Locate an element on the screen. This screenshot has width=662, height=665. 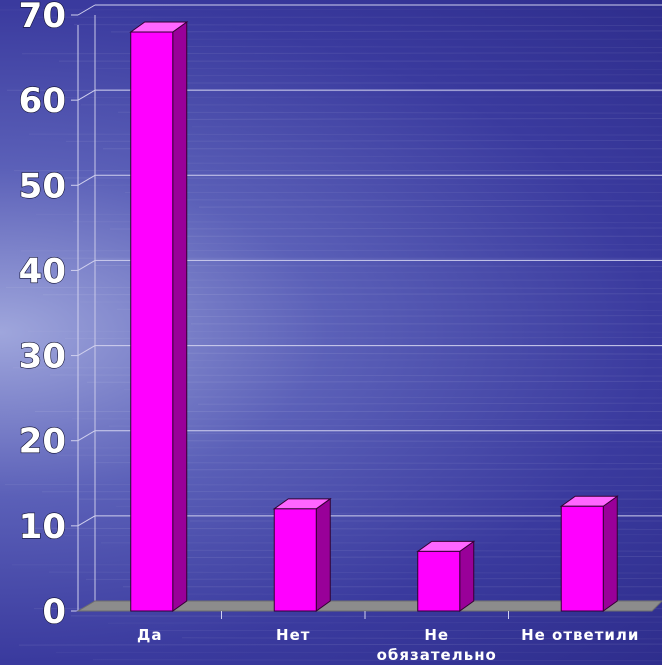
y-tick-label: 60 is located at coordinates (42, 101).